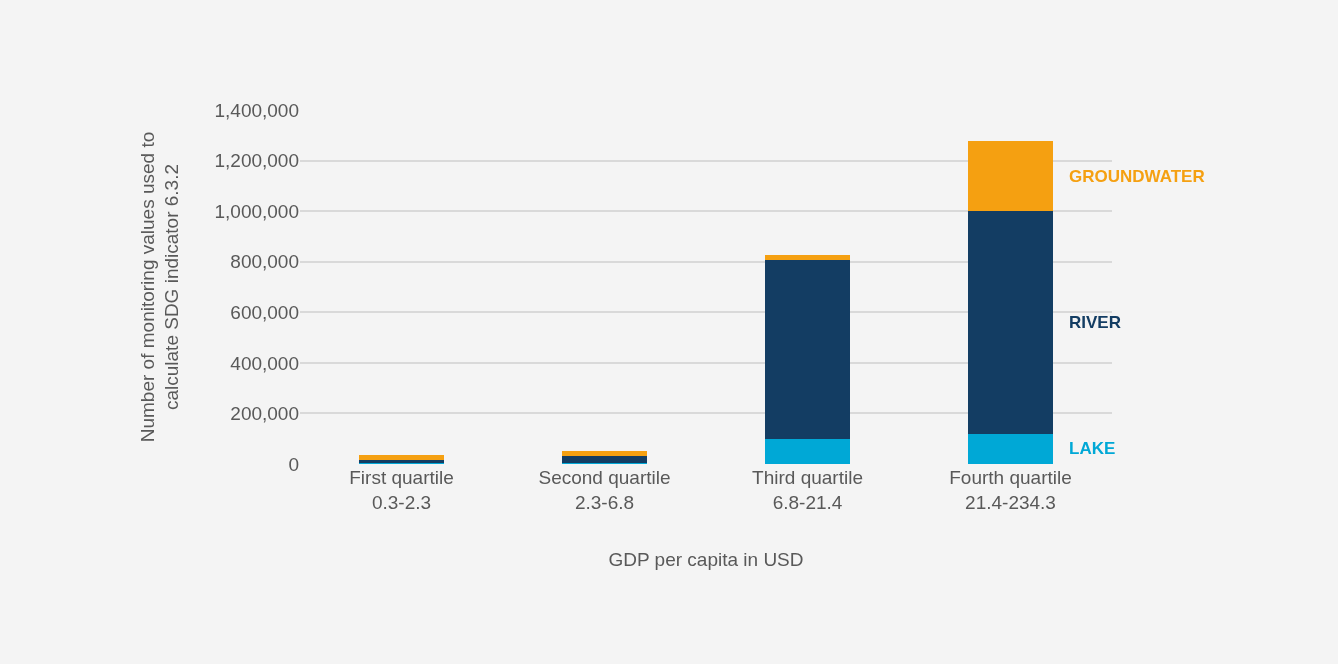 The image size is (1338, 664). What do you see at coordinates (1092, 448) in the screenshot?
I see `series-label: LAKE` at bounding box center [1092, 448].